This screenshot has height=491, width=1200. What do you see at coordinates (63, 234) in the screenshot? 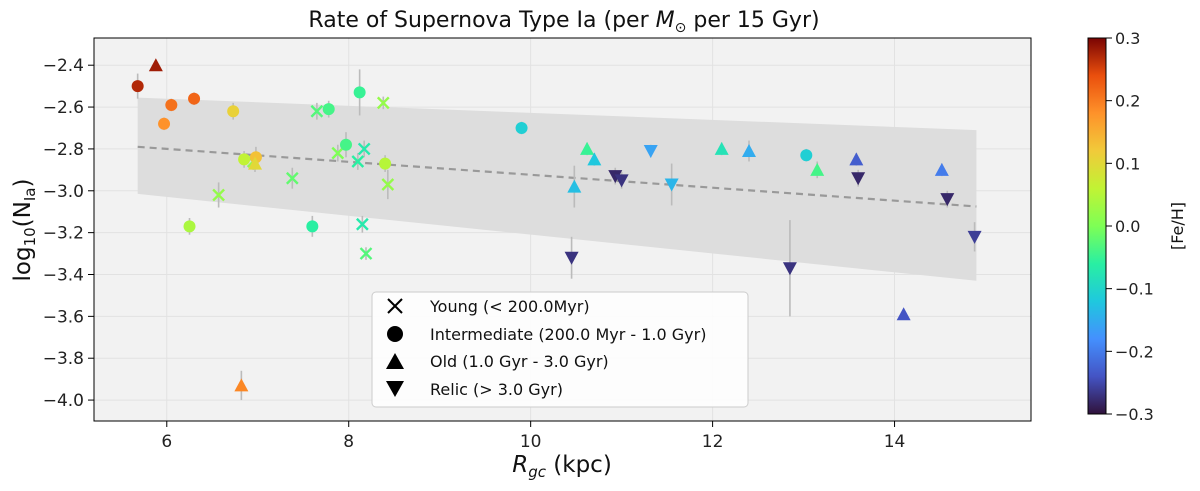
I see `y-tick-label: −3.2` at bounding box center [63, 234].